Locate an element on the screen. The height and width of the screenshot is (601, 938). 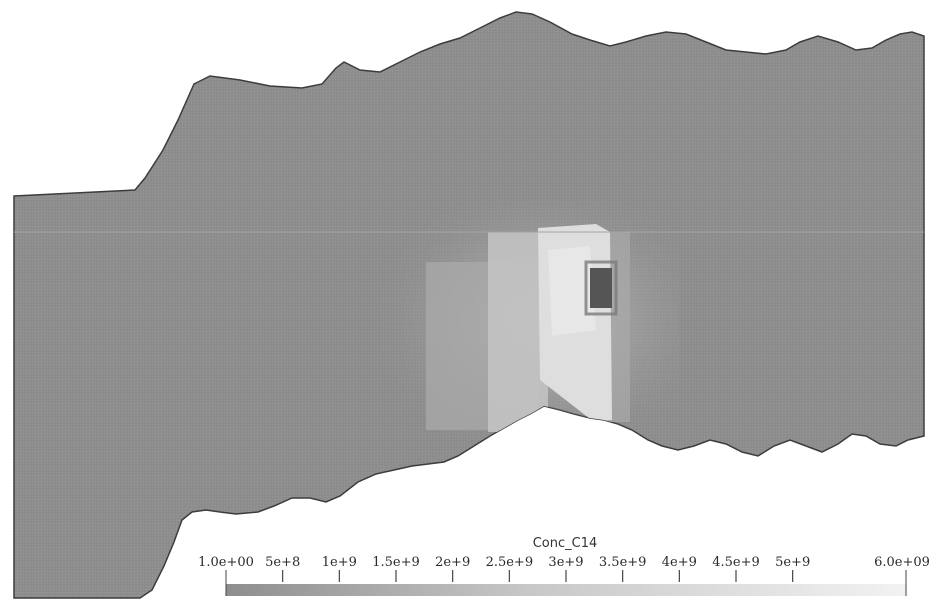
source-cavity is located at coordinates (601, 288).